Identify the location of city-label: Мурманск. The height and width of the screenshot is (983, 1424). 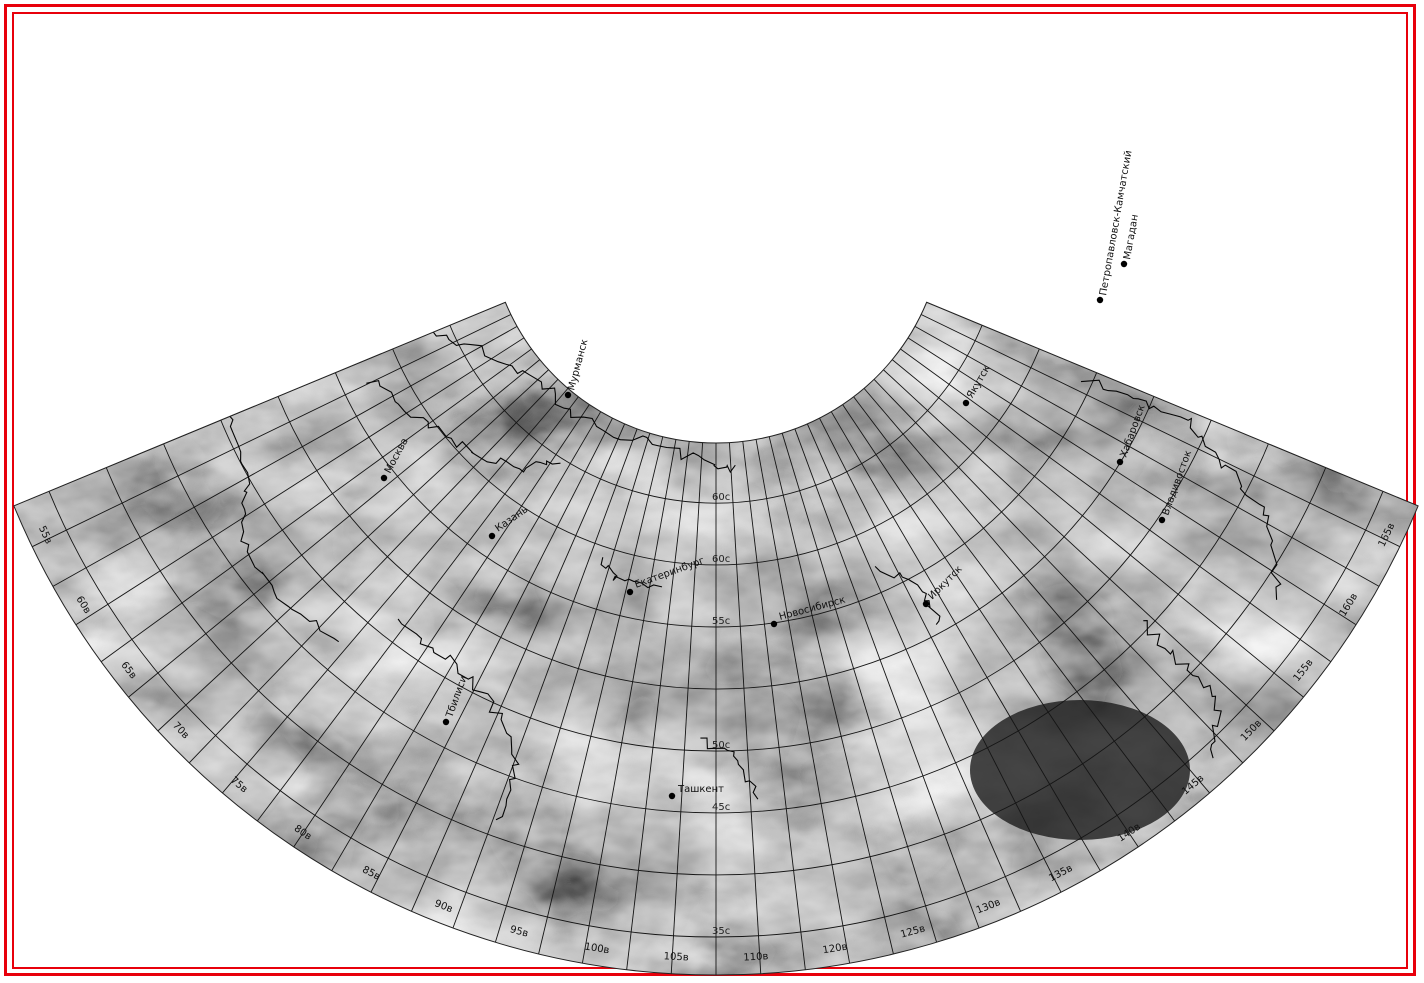
(578, 365).